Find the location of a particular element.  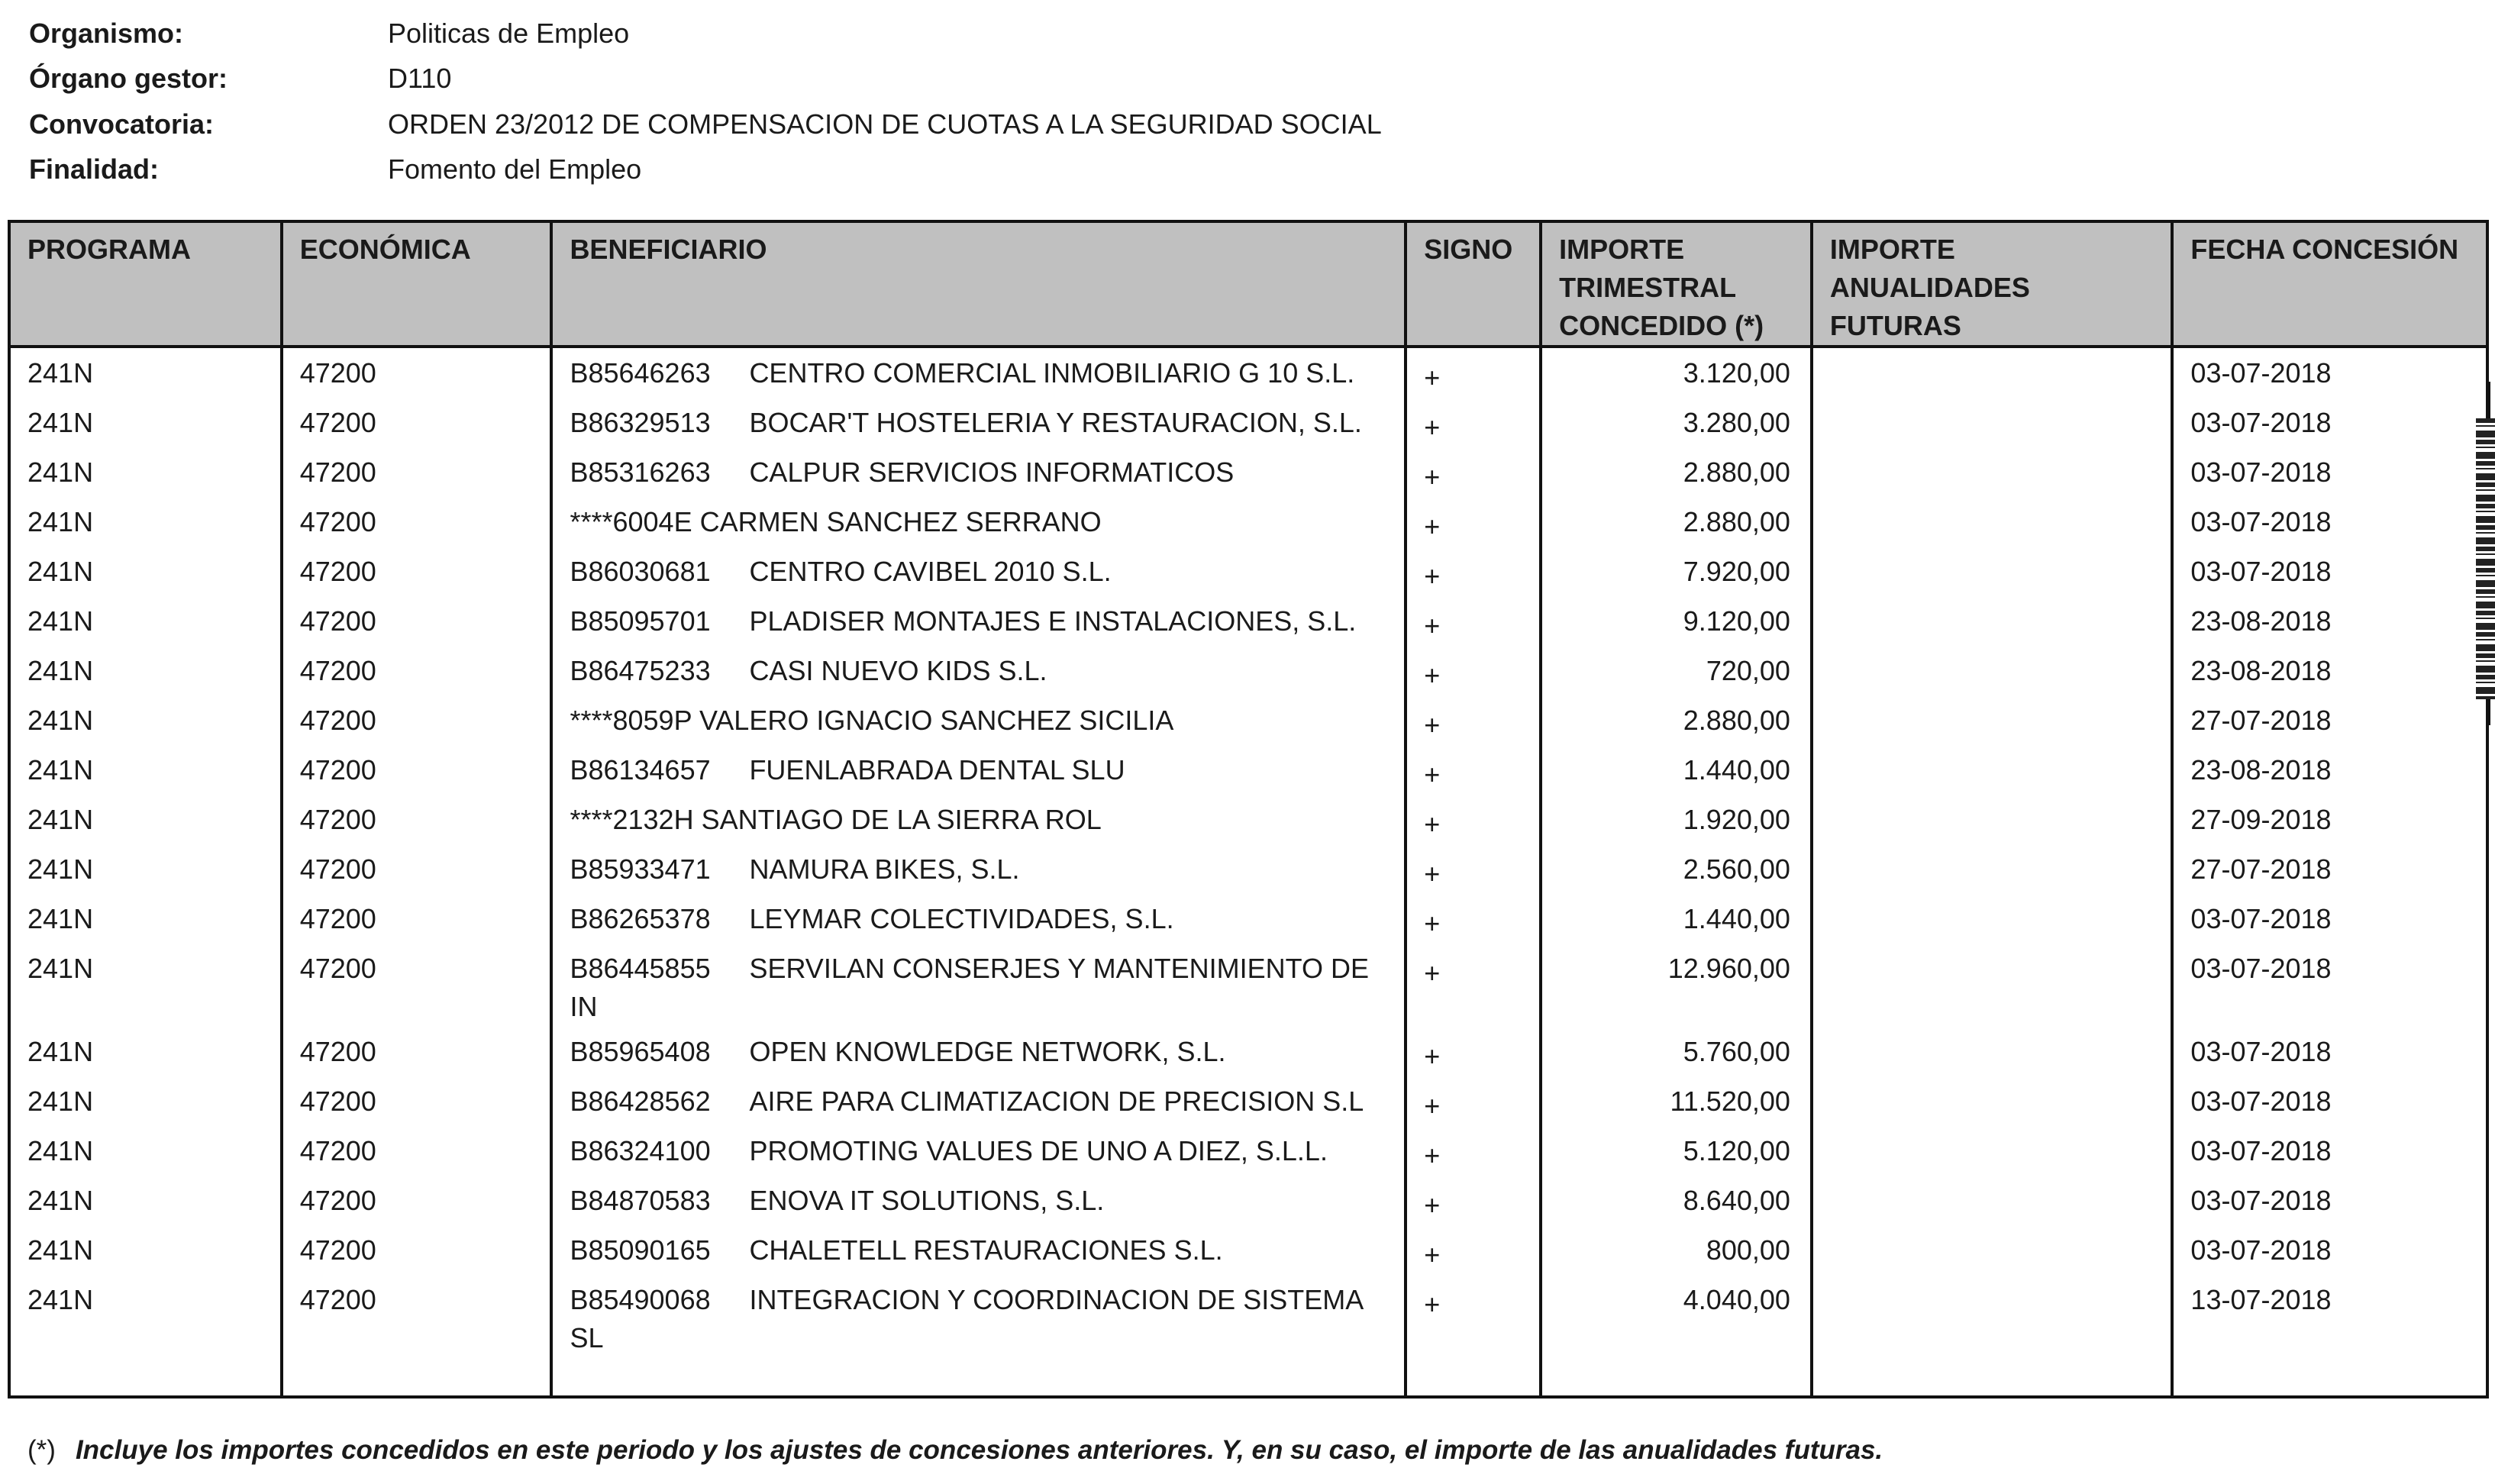

column-header: SIGNO is located at coordinates (1473, 284).